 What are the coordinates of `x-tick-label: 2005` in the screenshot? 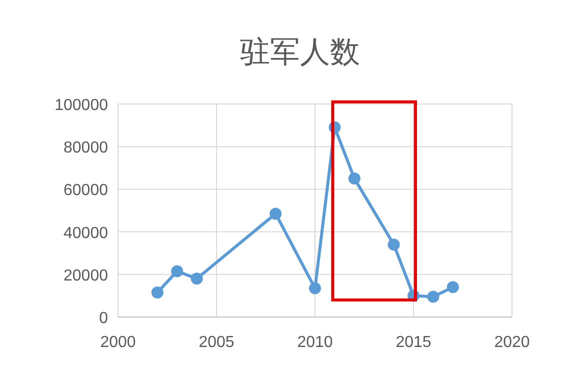 It's located at (216, 342).